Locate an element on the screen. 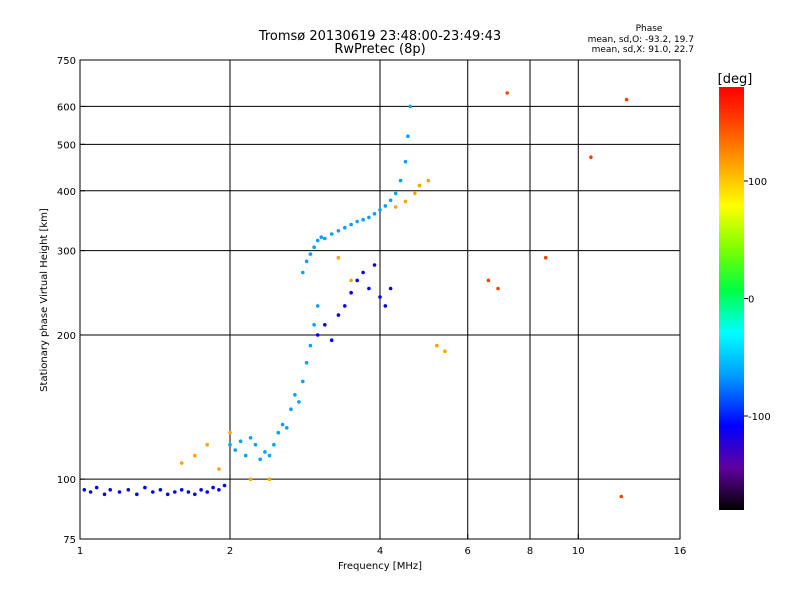 This screenshot has width=800, height=600. y-tick-label: 300 is located at coordinates (66, 252).